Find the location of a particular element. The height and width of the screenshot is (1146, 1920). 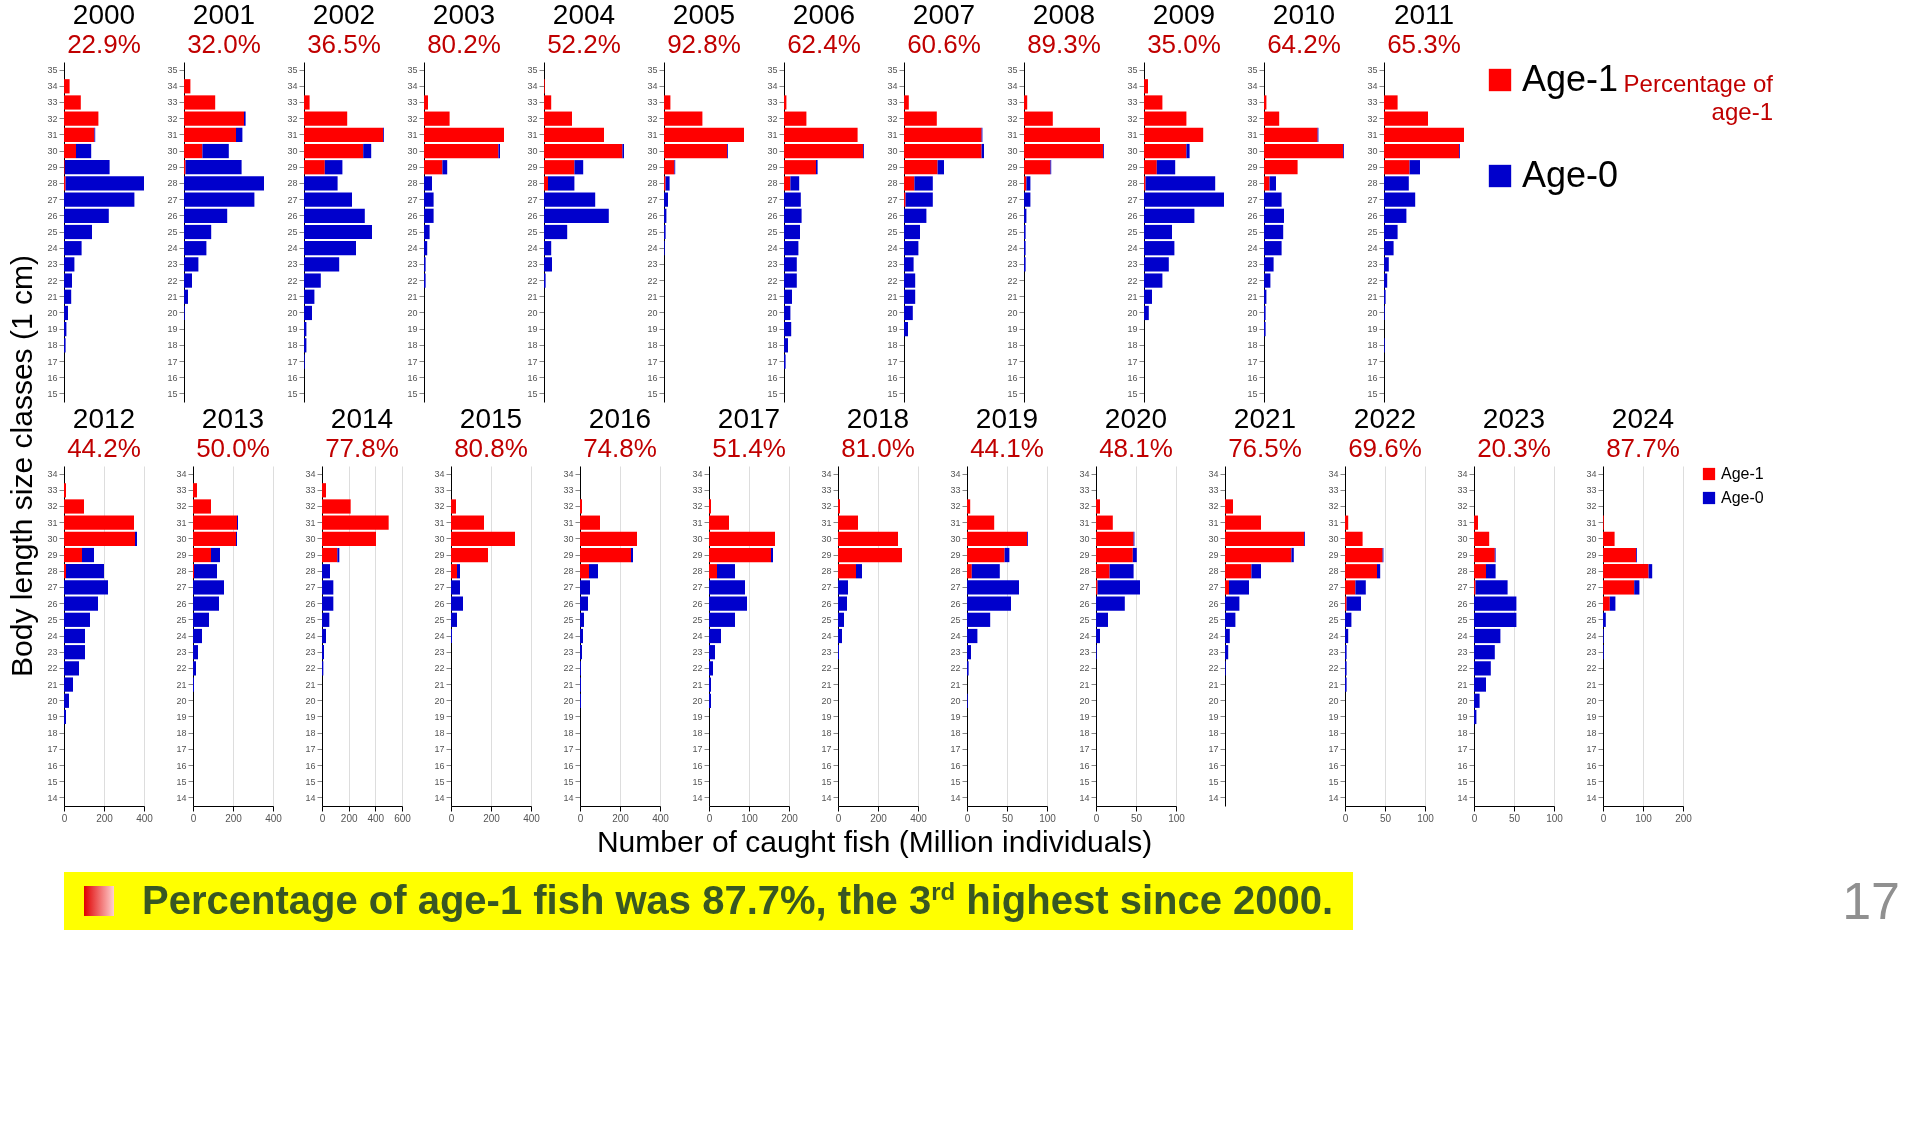

x-tick-label: 200 is located at coordinates (621, 818).